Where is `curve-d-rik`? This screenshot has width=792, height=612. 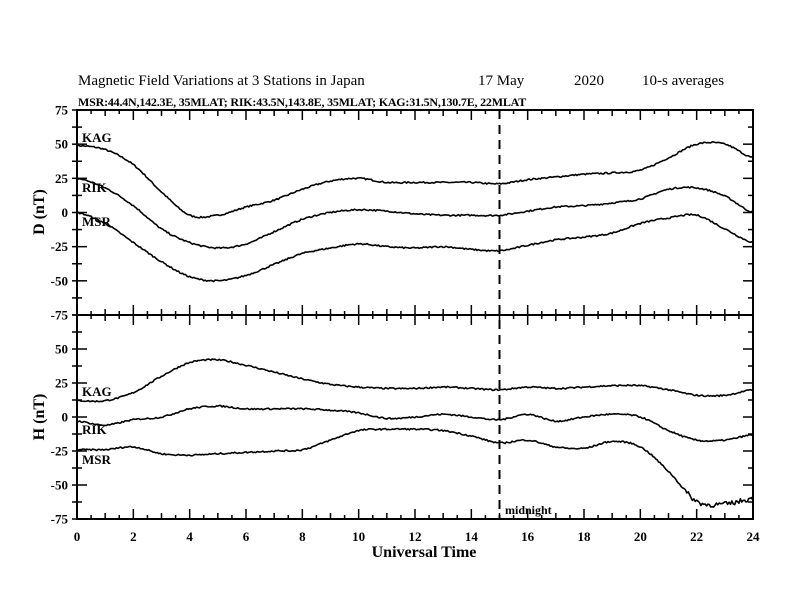
curve-d-rik is located at coordinates (415, 213).